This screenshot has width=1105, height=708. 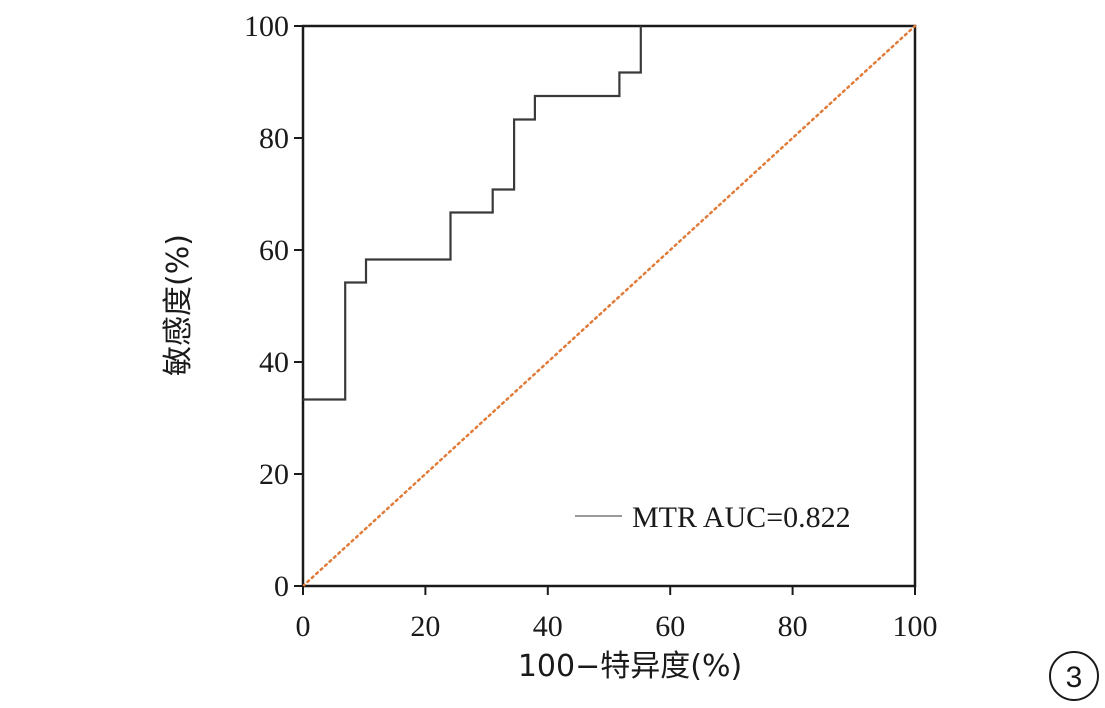 What do you see at coordinates (741, 517) in the screenshot?
I see `legend-label: MTR AUC=0.822` at bounding box center [741, 517].